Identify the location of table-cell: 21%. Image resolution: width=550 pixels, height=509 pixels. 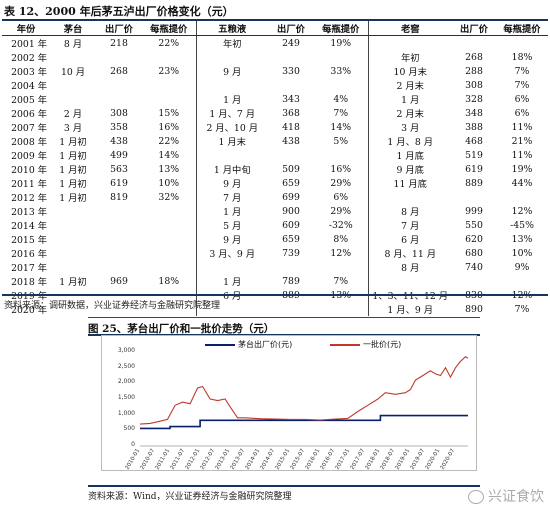
(522, 141).